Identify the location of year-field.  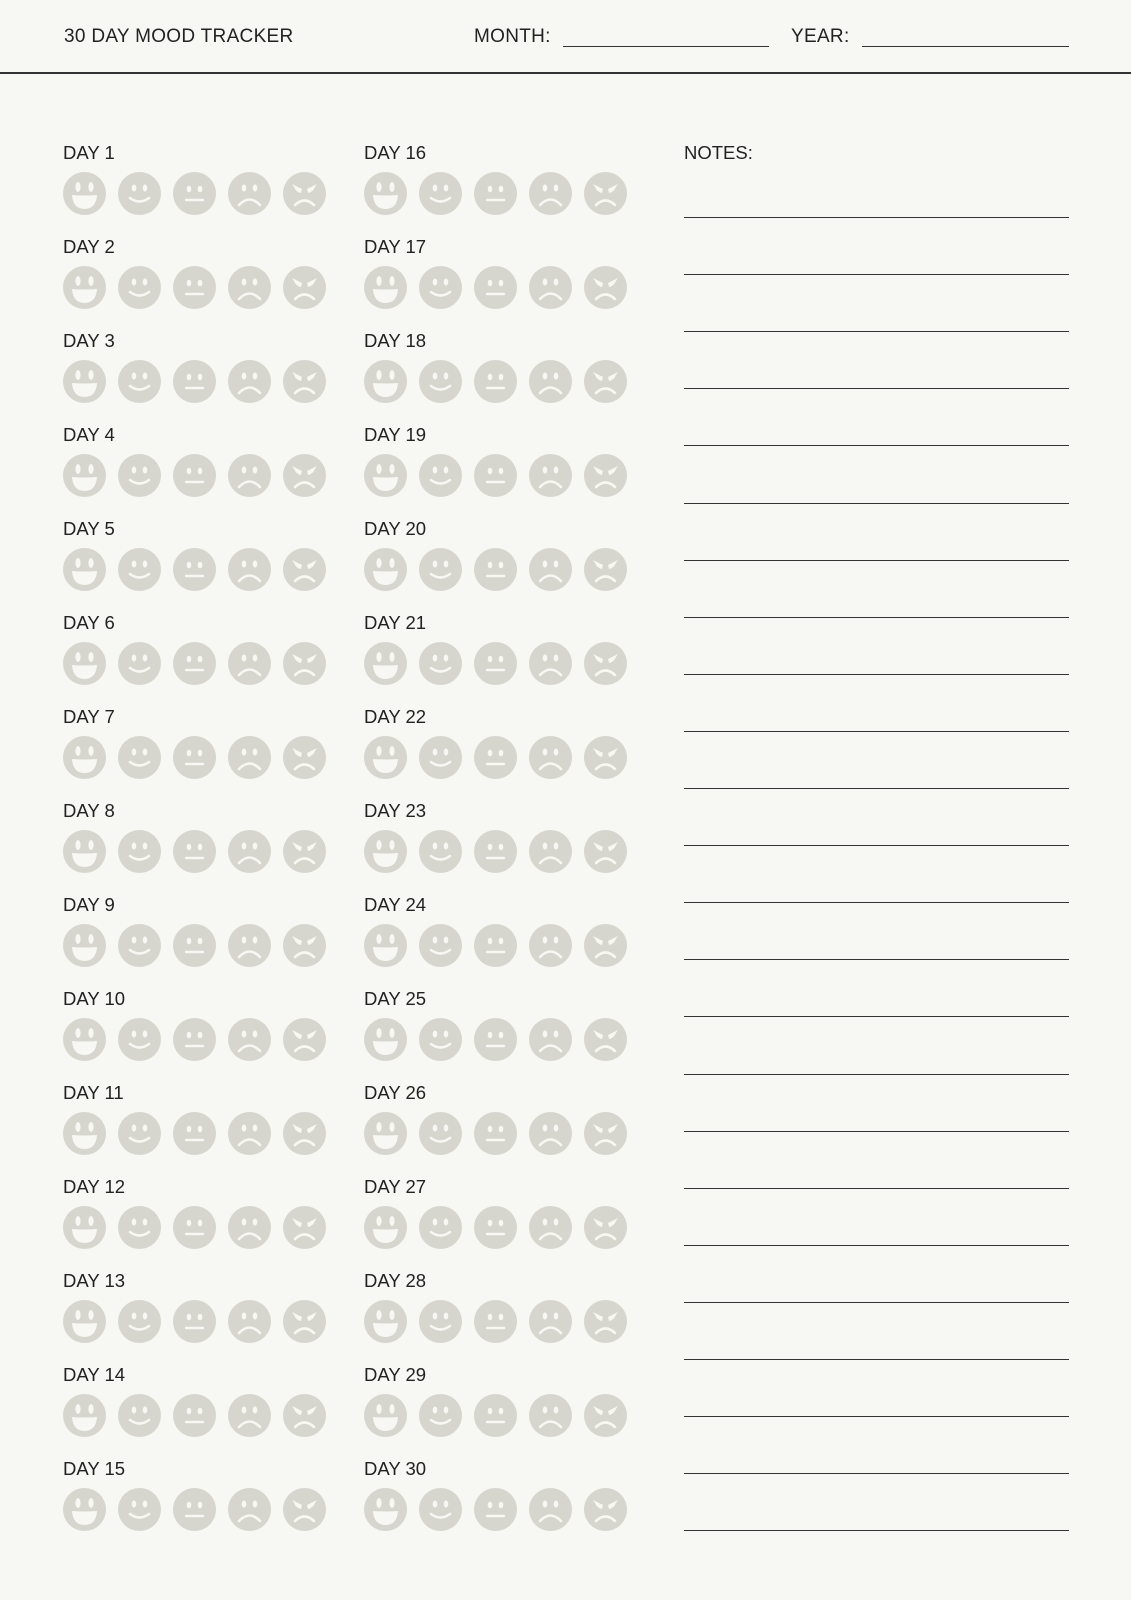
(965, 46).